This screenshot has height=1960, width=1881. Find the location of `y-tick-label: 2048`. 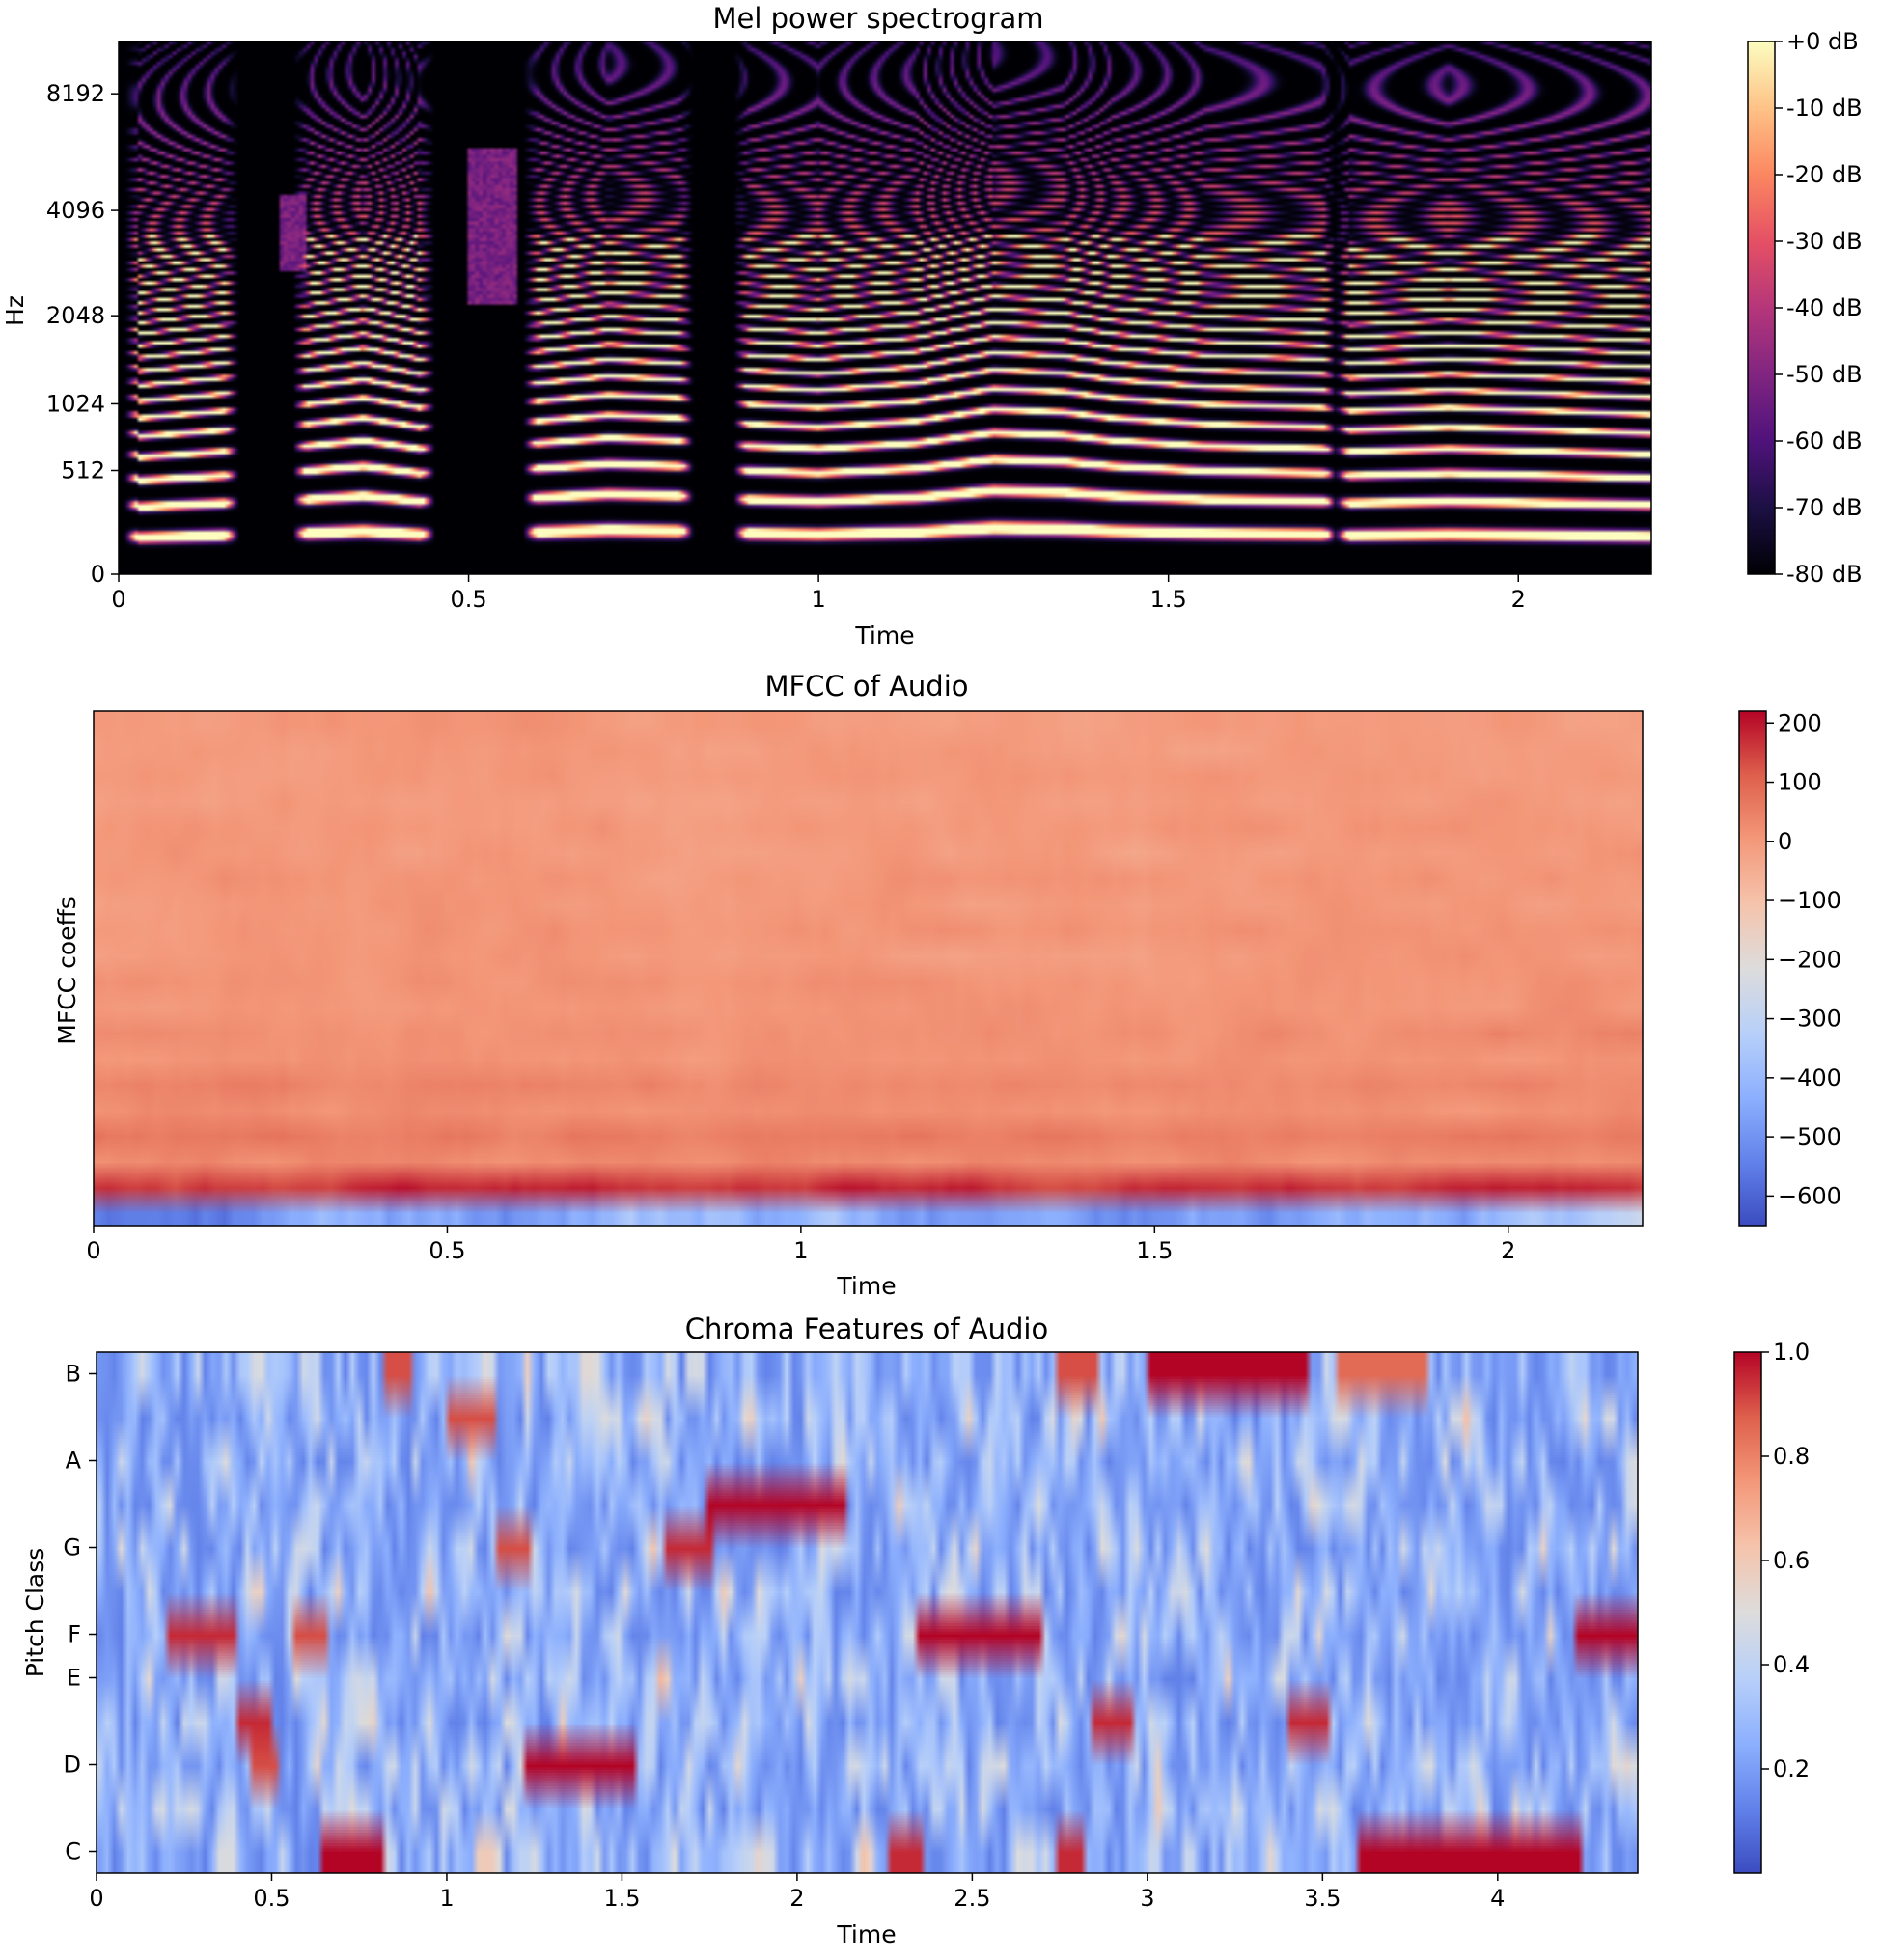

y-tick-label: 2048 is located at coordinates (75, 315).